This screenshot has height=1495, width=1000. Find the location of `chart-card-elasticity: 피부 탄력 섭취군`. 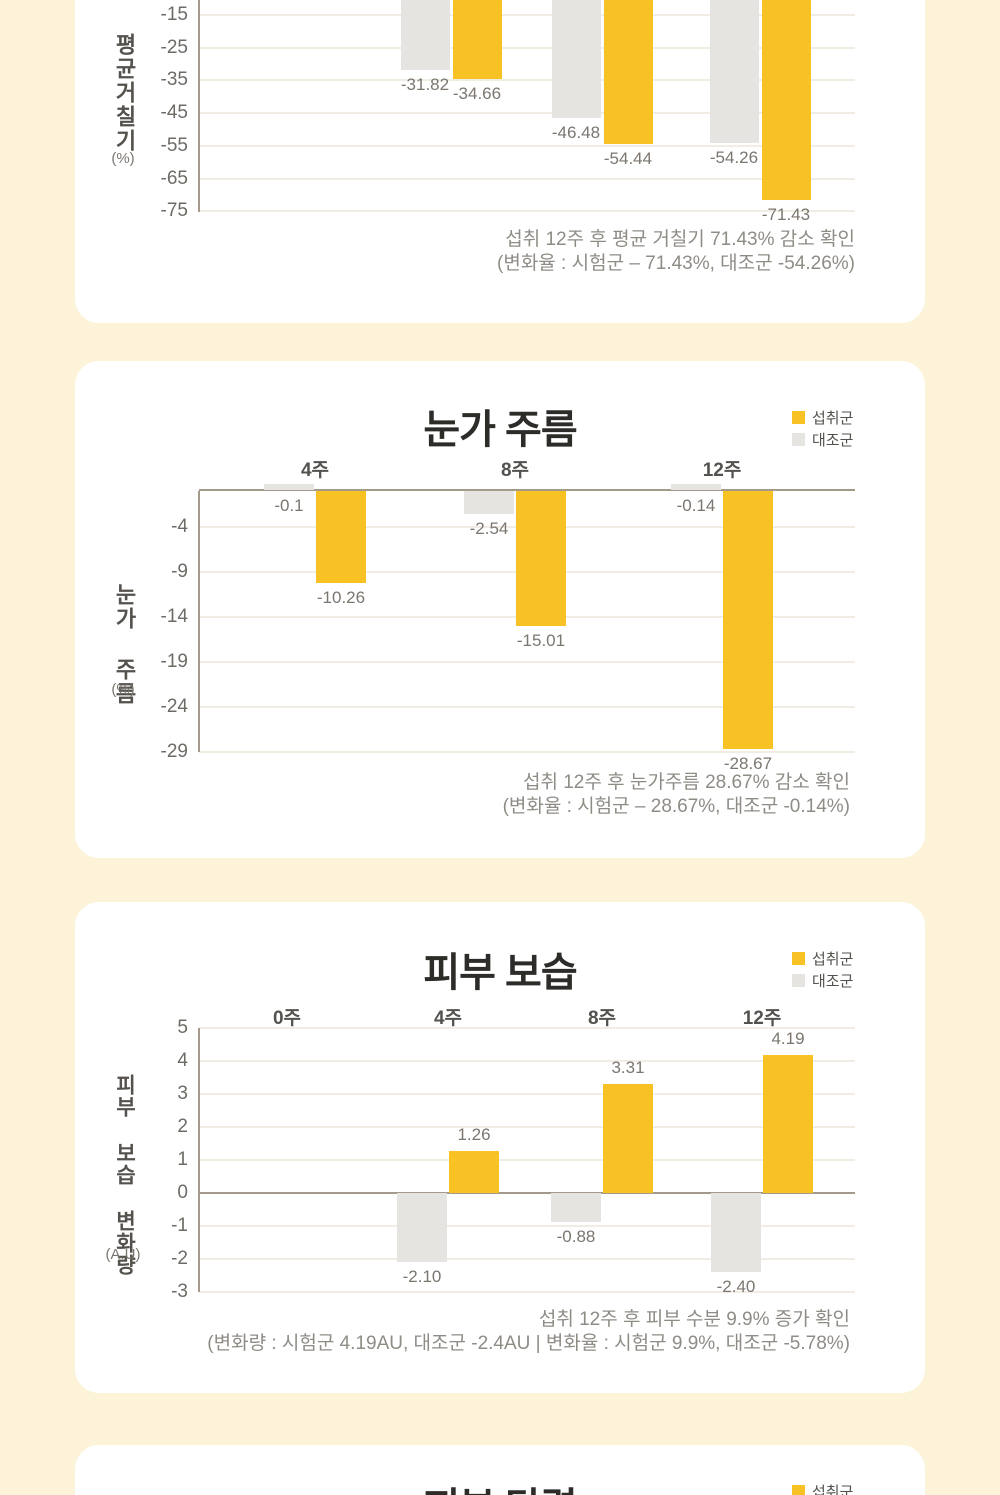

chart-card-elasticity: 피부 탄력 섭취군 is located at coordinates (500, 1470).